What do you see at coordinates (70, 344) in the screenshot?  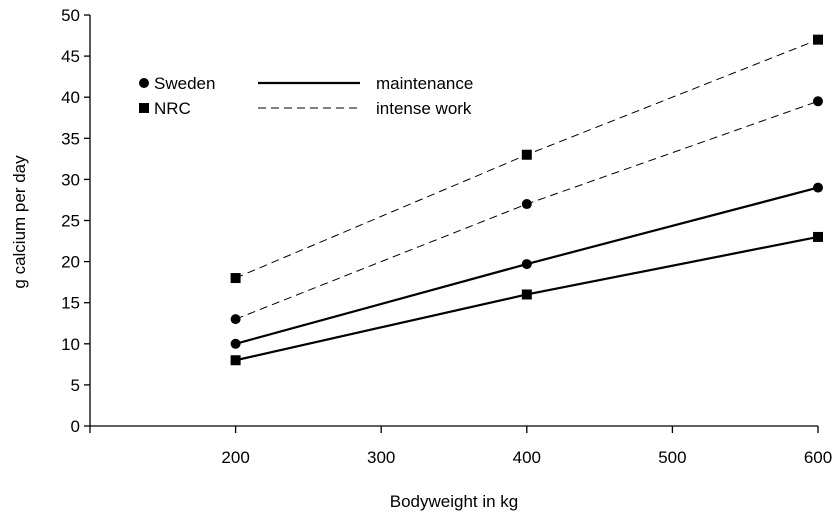 I see `y-tick-label: 10` at bounding box center [70, 344].